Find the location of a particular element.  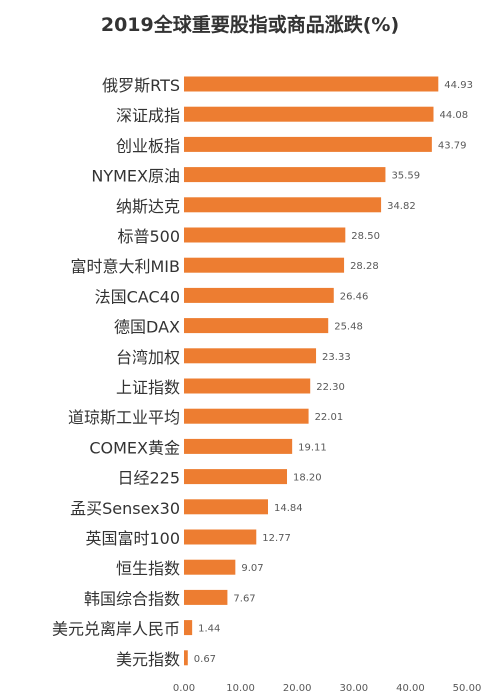

value-label: 26.46 is located at coordinates (354, 296).